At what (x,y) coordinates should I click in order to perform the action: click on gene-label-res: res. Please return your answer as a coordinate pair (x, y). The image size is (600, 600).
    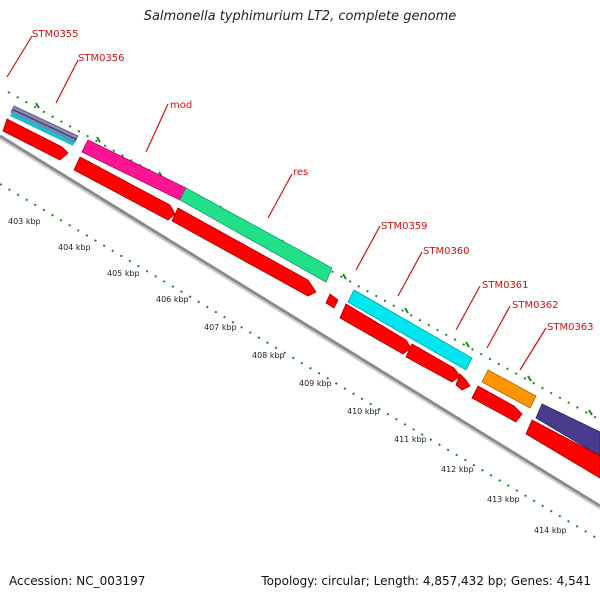
    Looking at the image, I should click on (300, 172).